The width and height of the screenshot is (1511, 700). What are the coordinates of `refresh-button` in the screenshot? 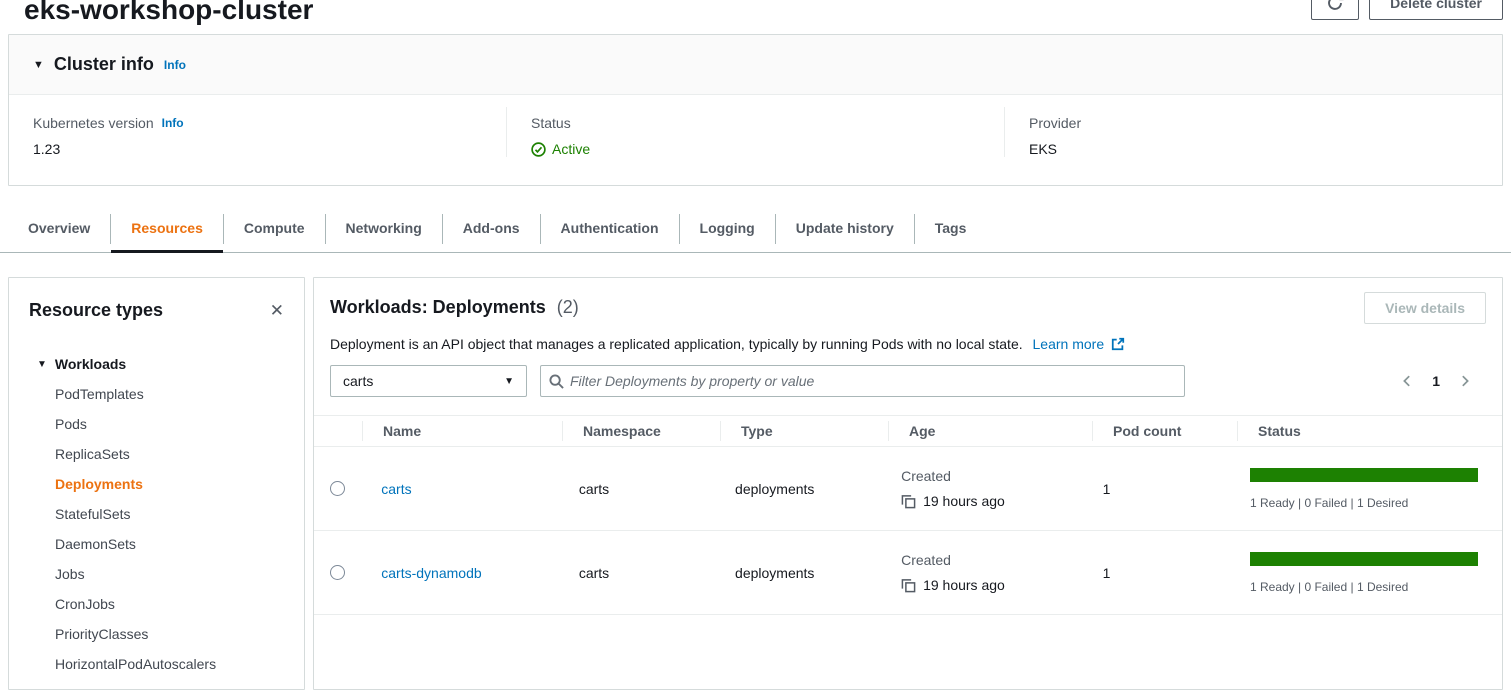 It's located at (1335, 10).